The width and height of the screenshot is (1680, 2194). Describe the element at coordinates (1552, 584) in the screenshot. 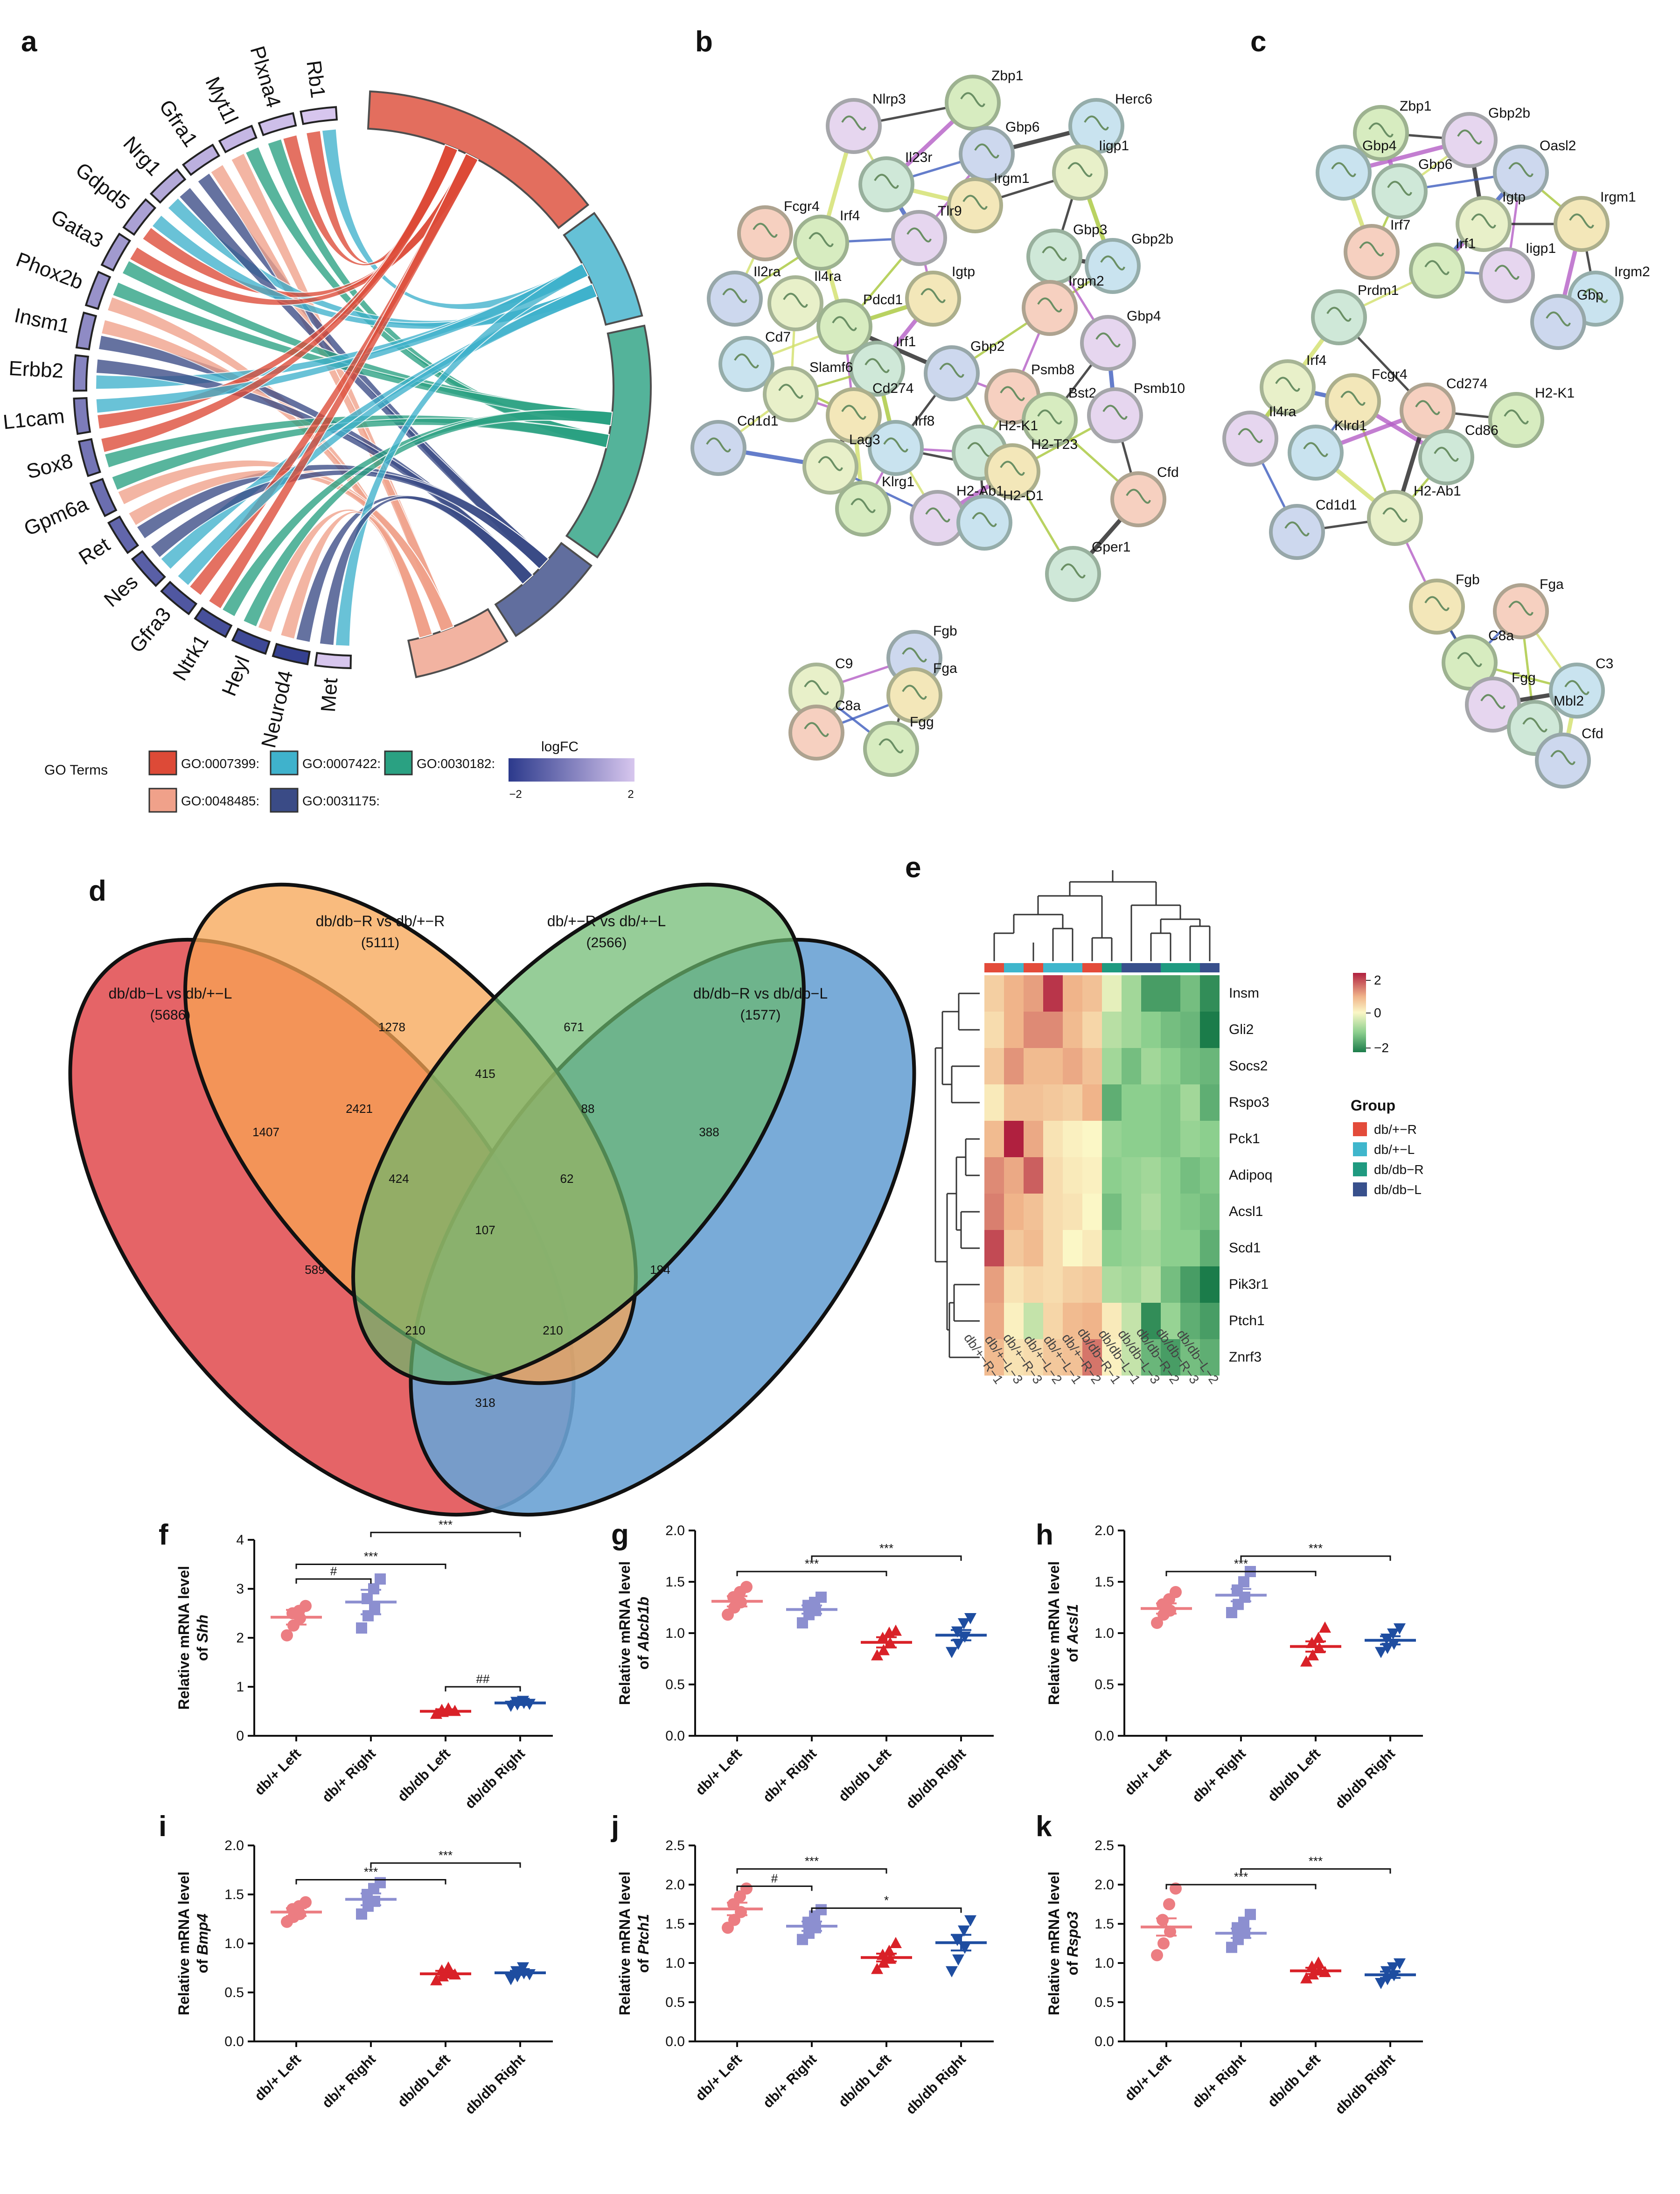

I see `protein-label: Fga` at that location.